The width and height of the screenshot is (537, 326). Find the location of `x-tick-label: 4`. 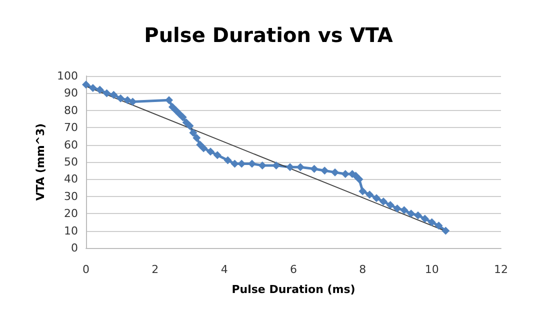

x-tick-label: 4 is located at coordinates (224, 269).